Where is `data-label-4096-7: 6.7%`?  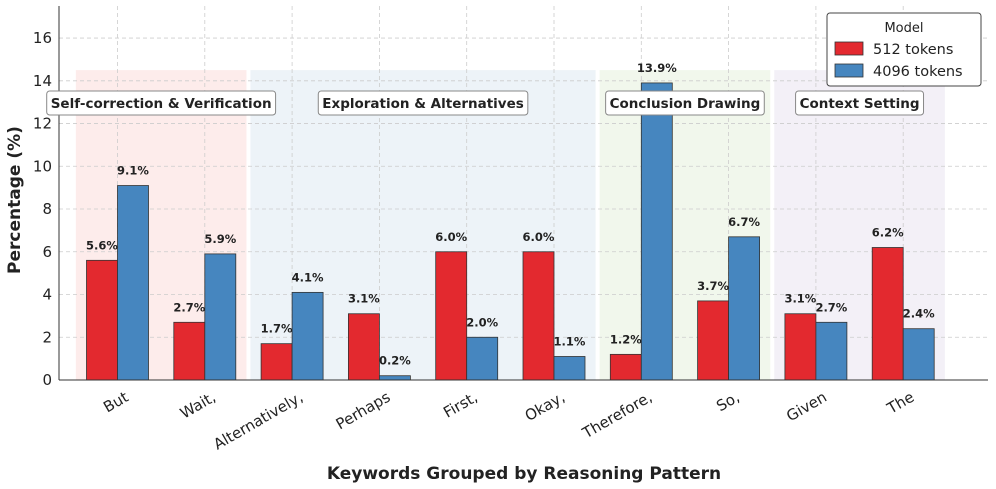 data-label-4096-7: 6.7% is located at coordinates (744, 222).